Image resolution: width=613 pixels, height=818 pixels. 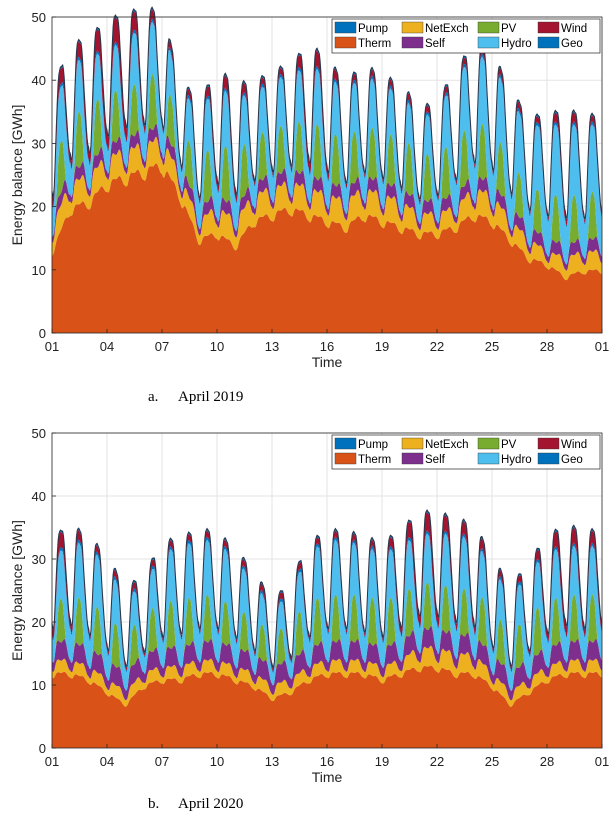 I want to click on caption-2020: b. April 2020, so click(x=196, y=804).